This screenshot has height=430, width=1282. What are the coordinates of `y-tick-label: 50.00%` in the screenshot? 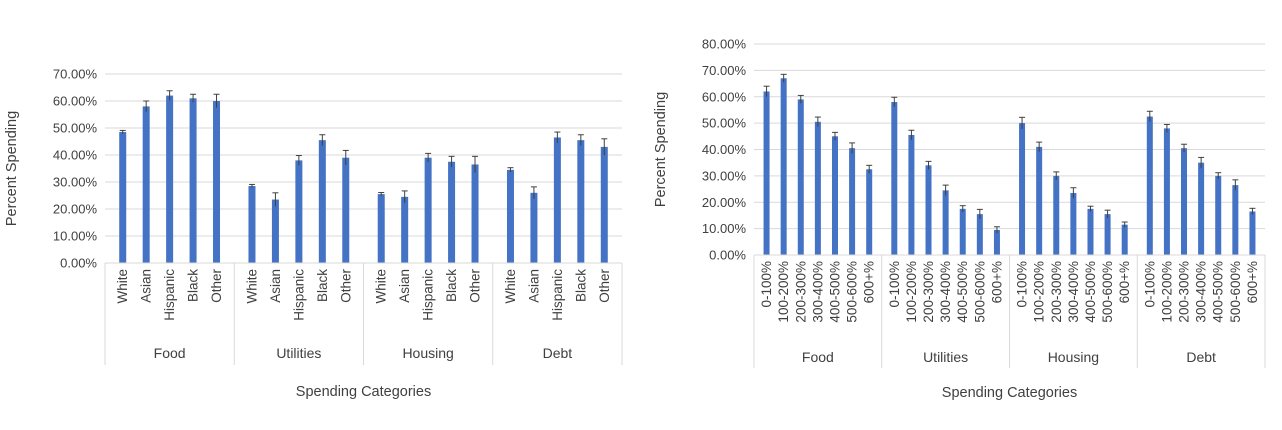 It's located at (75, 128).